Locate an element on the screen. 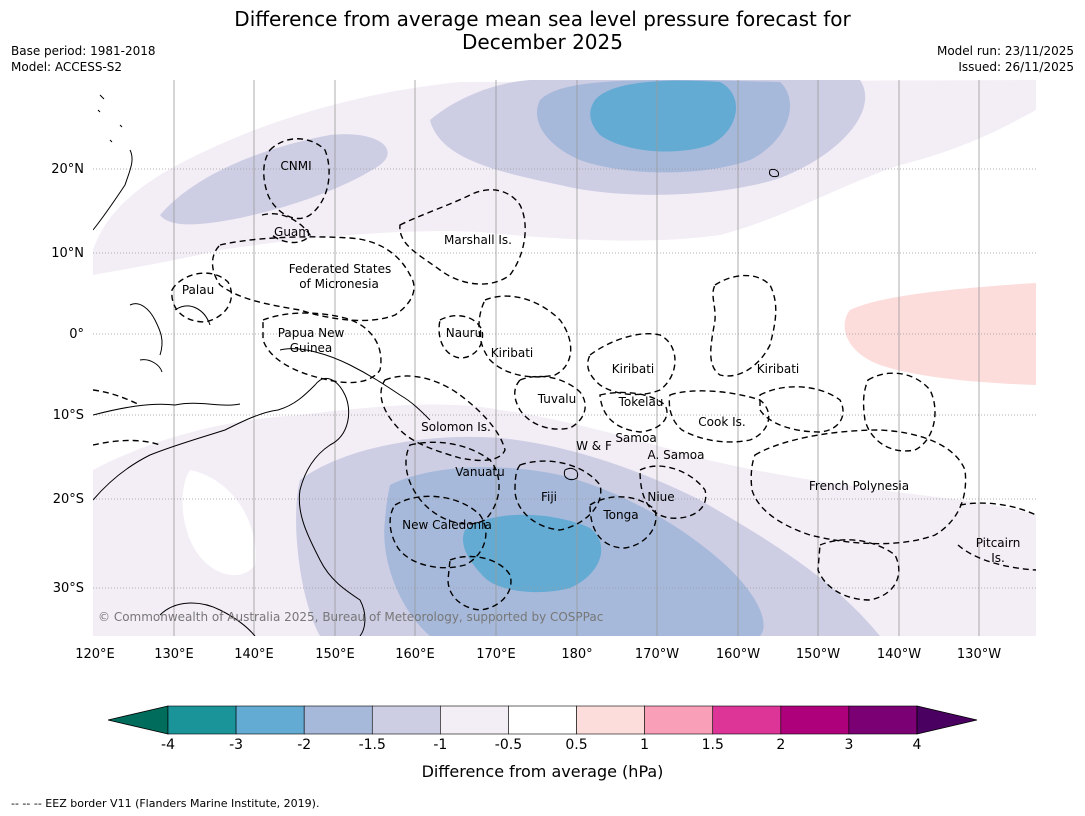 This screenshot has height=816, width=1085. label-new-caledonia: New Caledonia is located at coordinates (447, 525).